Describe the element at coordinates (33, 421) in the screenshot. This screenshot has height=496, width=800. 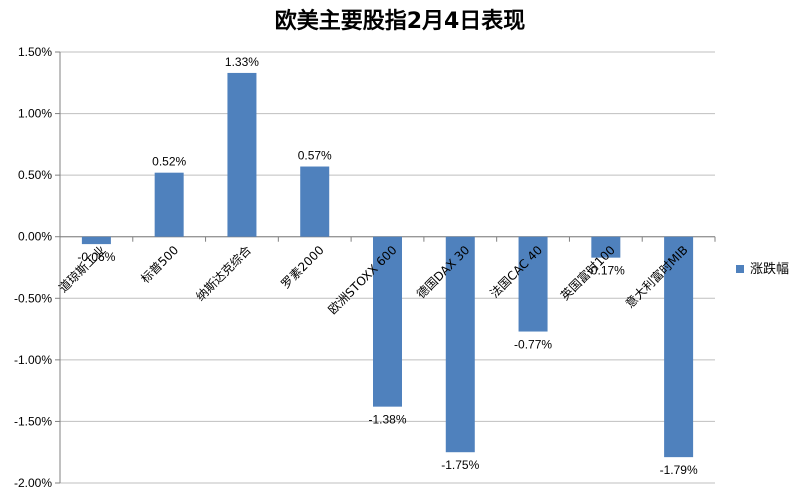
I see `y-tick-label: -1.50%` at that location.